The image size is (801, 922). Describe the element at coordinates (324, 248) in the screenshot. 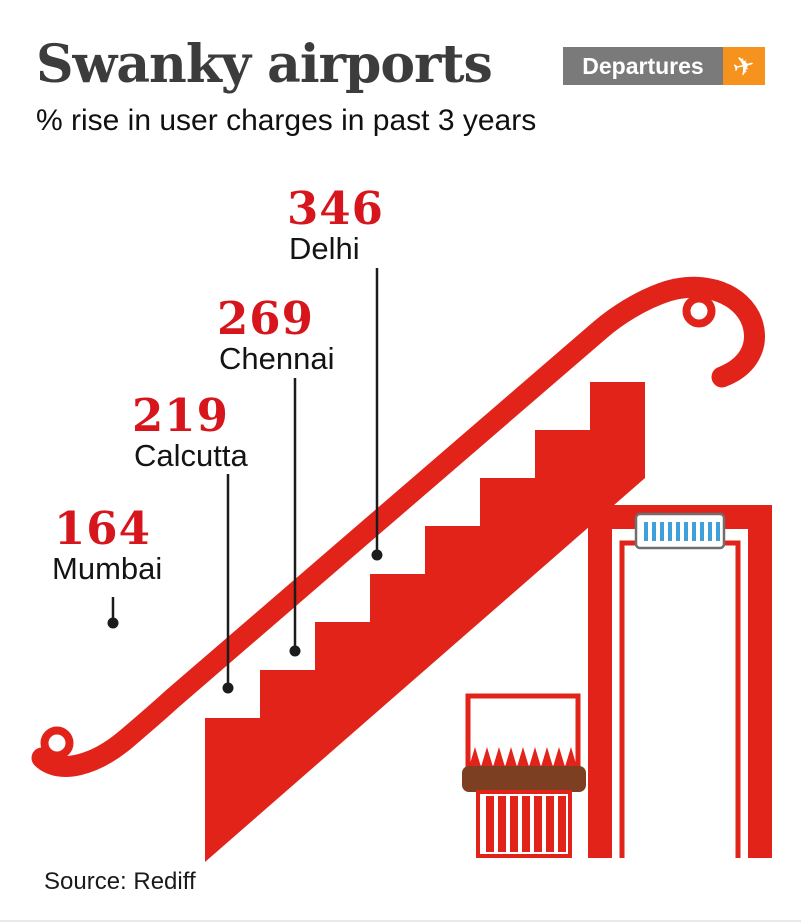

I see `city-delhi: Delhi` at that location.